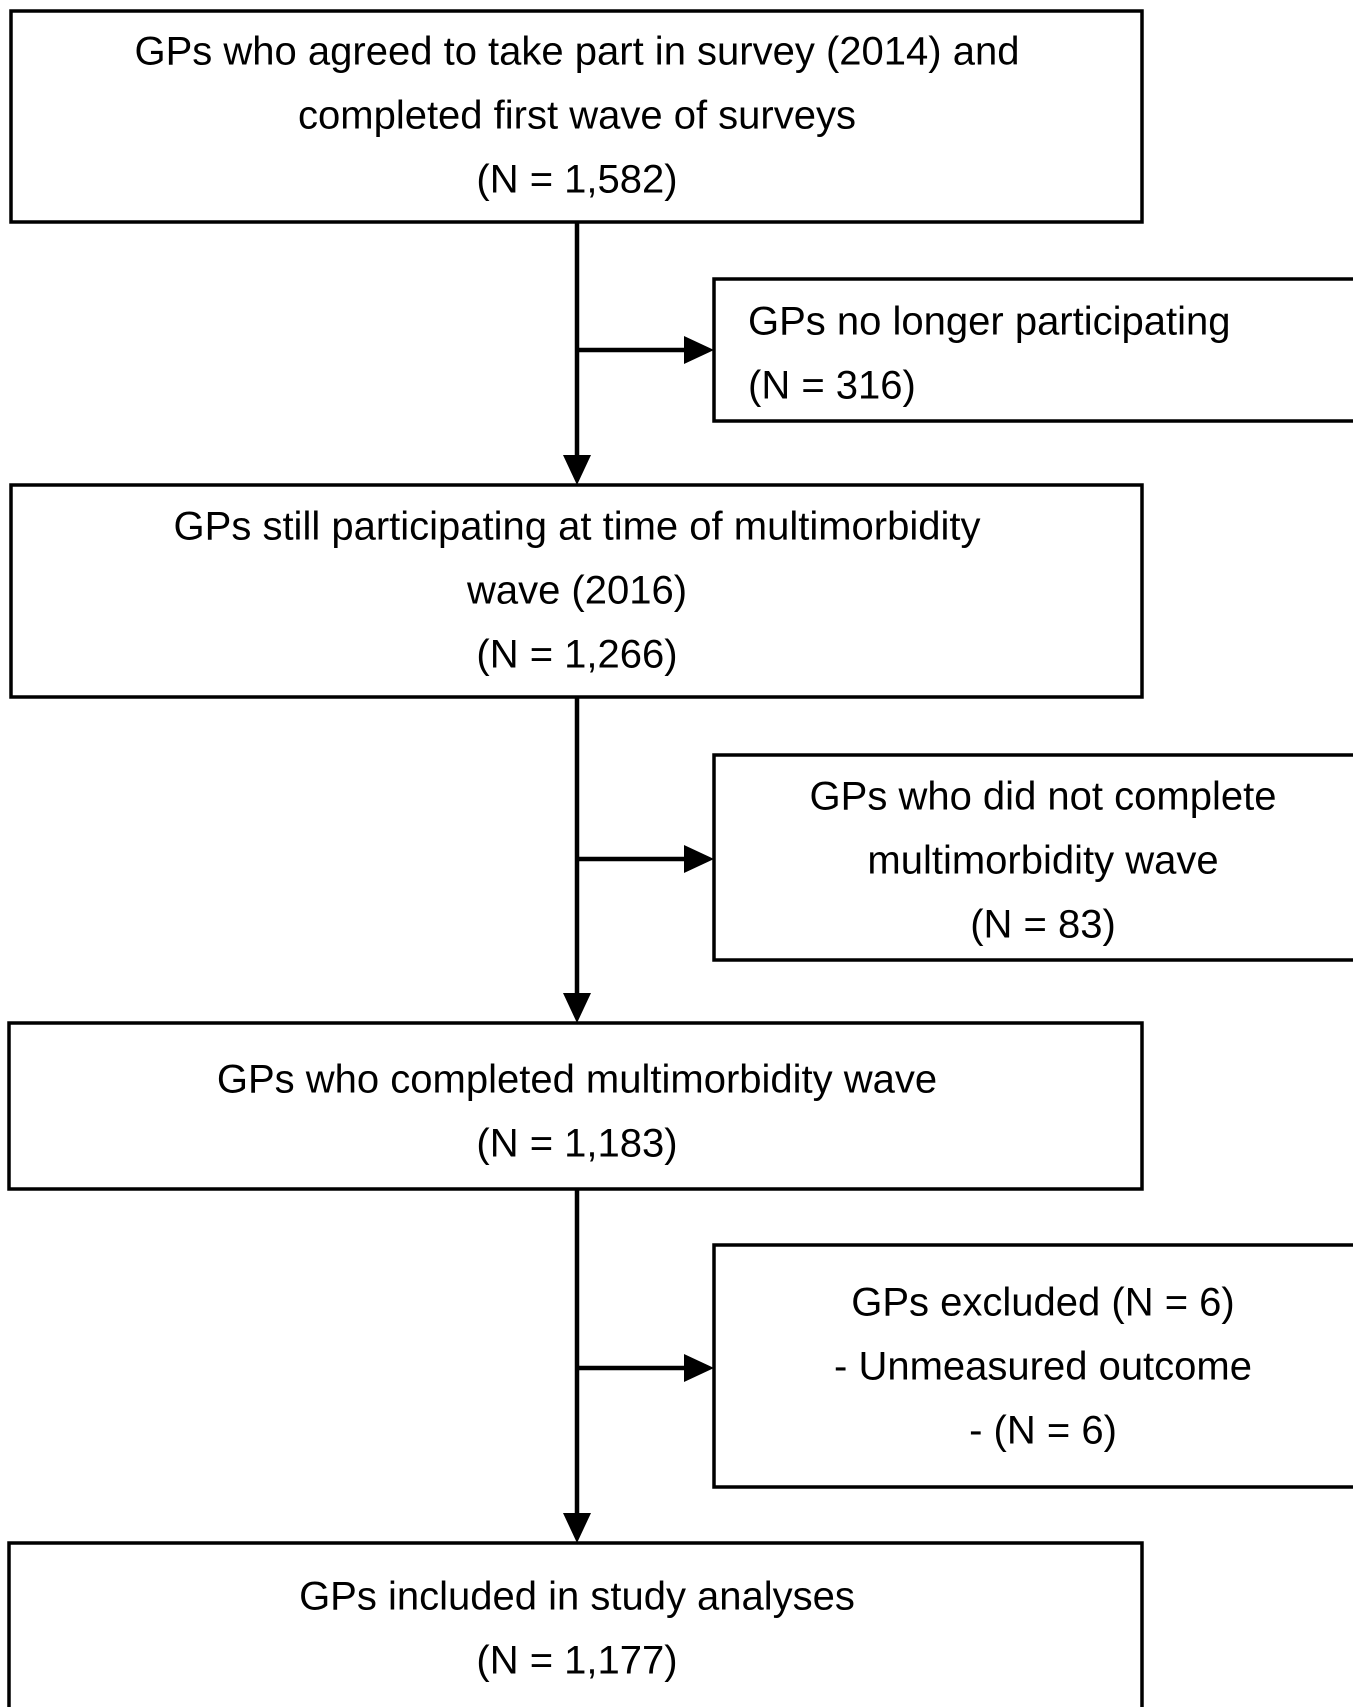 This screenshot has width=1353, height=1707. I want to click on box-text: - (N = 6), so click(1043, 1431).